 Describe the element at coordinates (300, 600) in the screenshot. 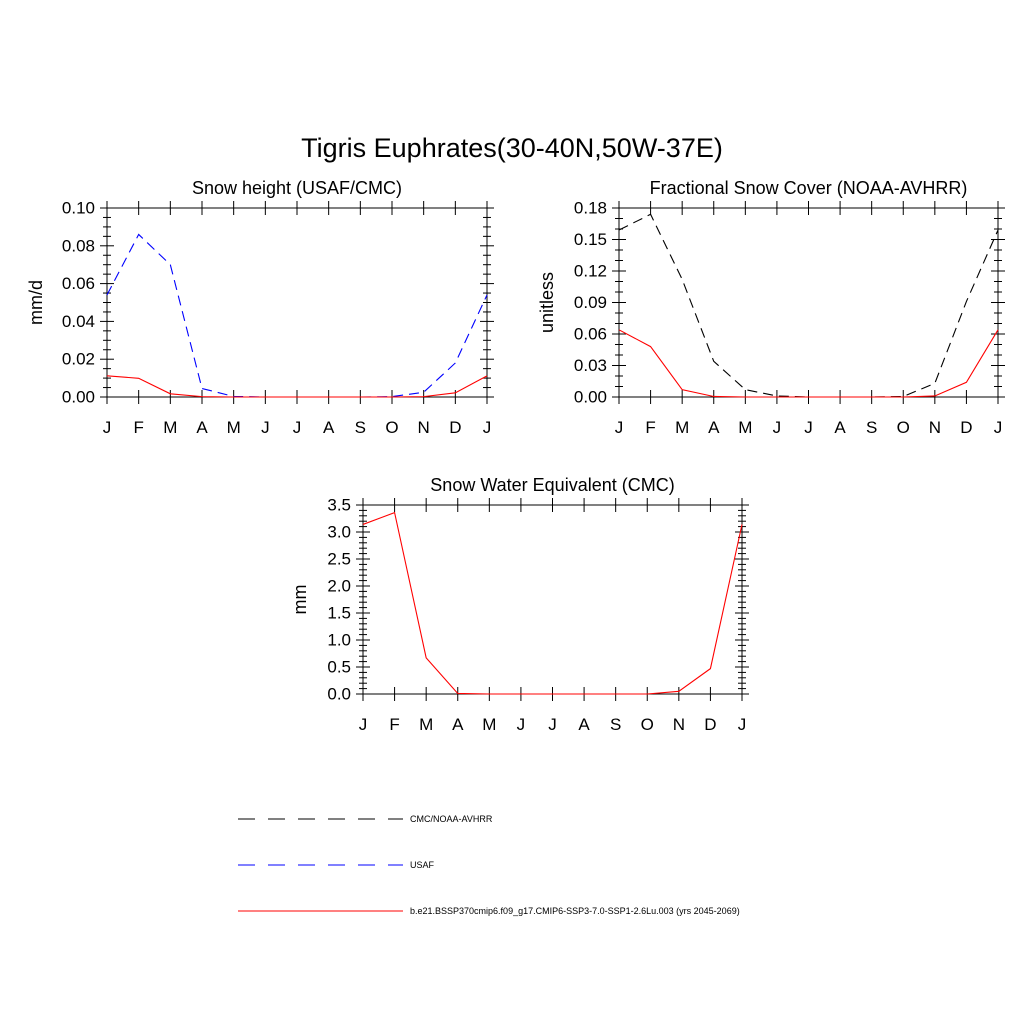

I see `y-axis-label: mm` at that location.